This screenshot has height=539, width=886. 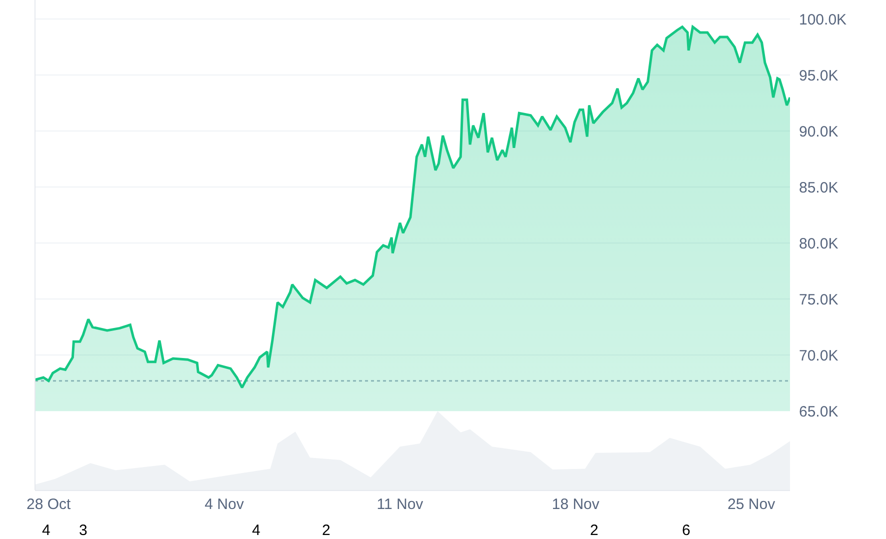 I want to click on x-tick-label: 4 Nov, so click(x=224, y=504).